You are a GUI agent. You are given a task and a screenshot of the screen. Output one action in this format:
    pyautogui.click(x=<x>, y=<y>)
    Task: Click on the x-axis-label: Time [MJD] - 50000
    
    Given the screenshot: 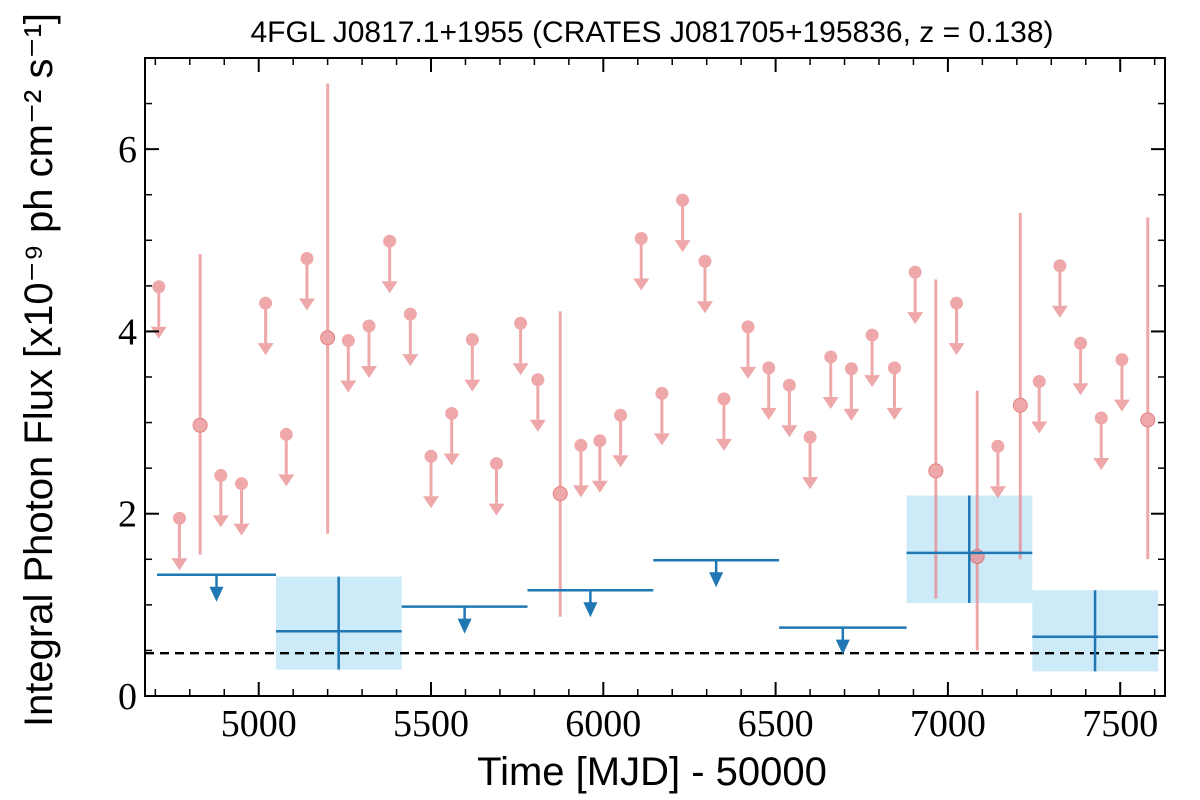 What is the action you would take?
    pyautogui.click(x=652, y=772)
    